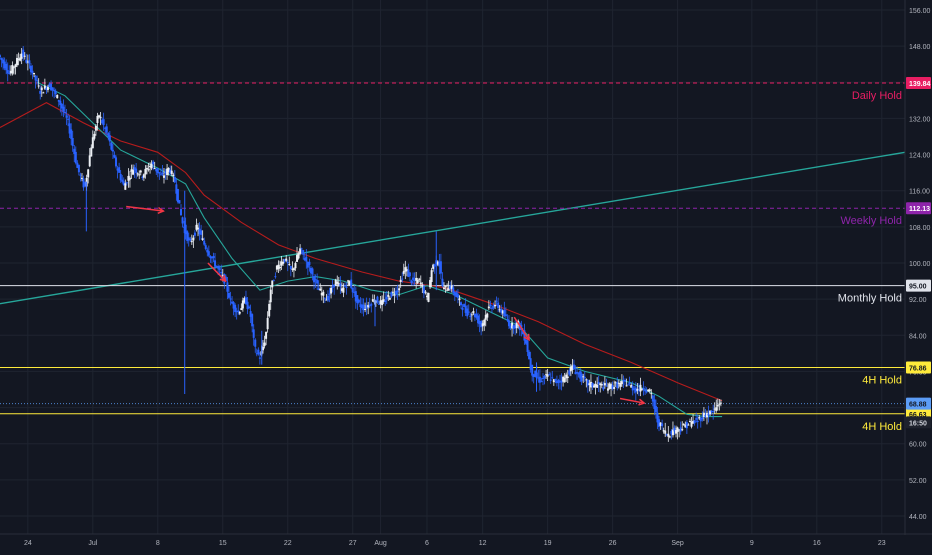 The image size is (932, 555). Describe the element at coordinates (632, 401) in the screenshot. I see `annotation-arrow` at that location.